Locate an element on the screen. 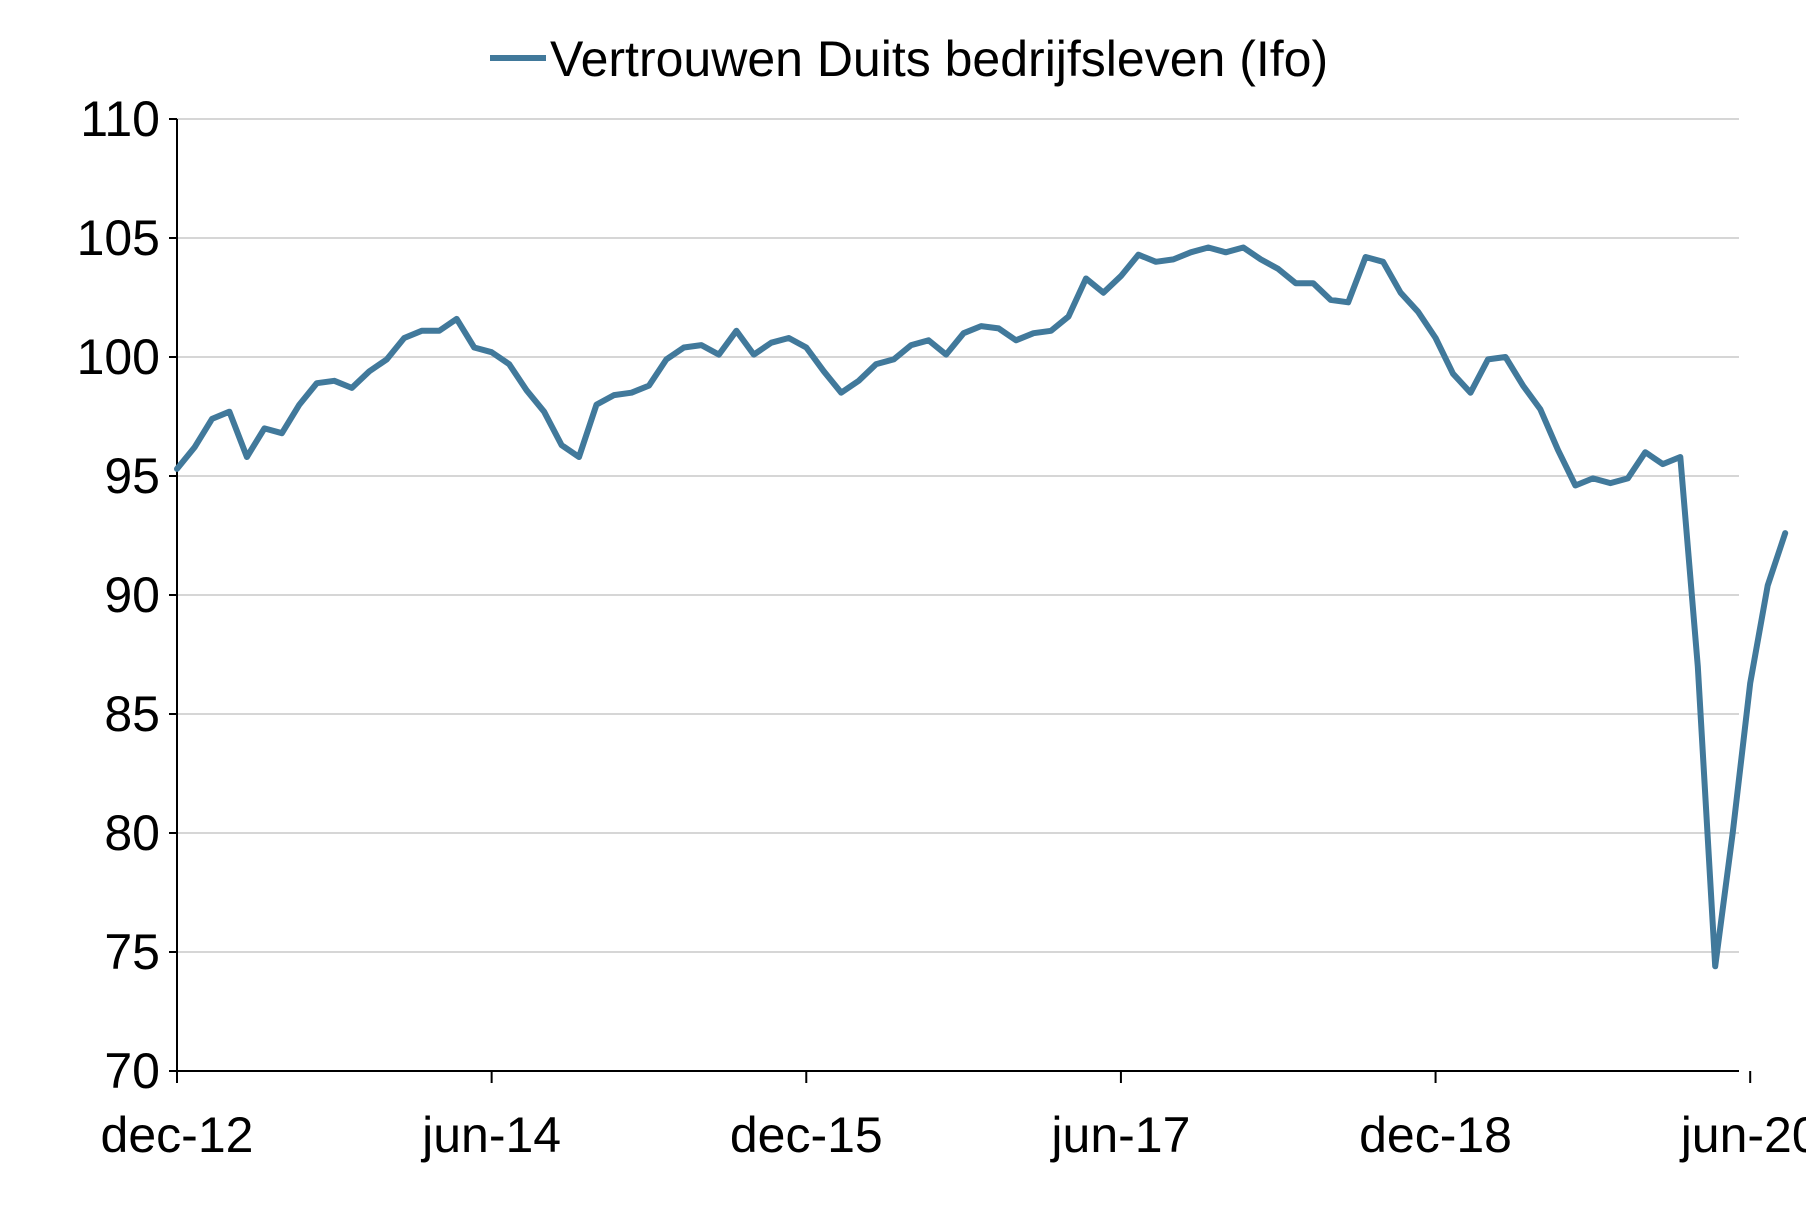  y-tick-label: 80 is located at coordinates (132, 833).